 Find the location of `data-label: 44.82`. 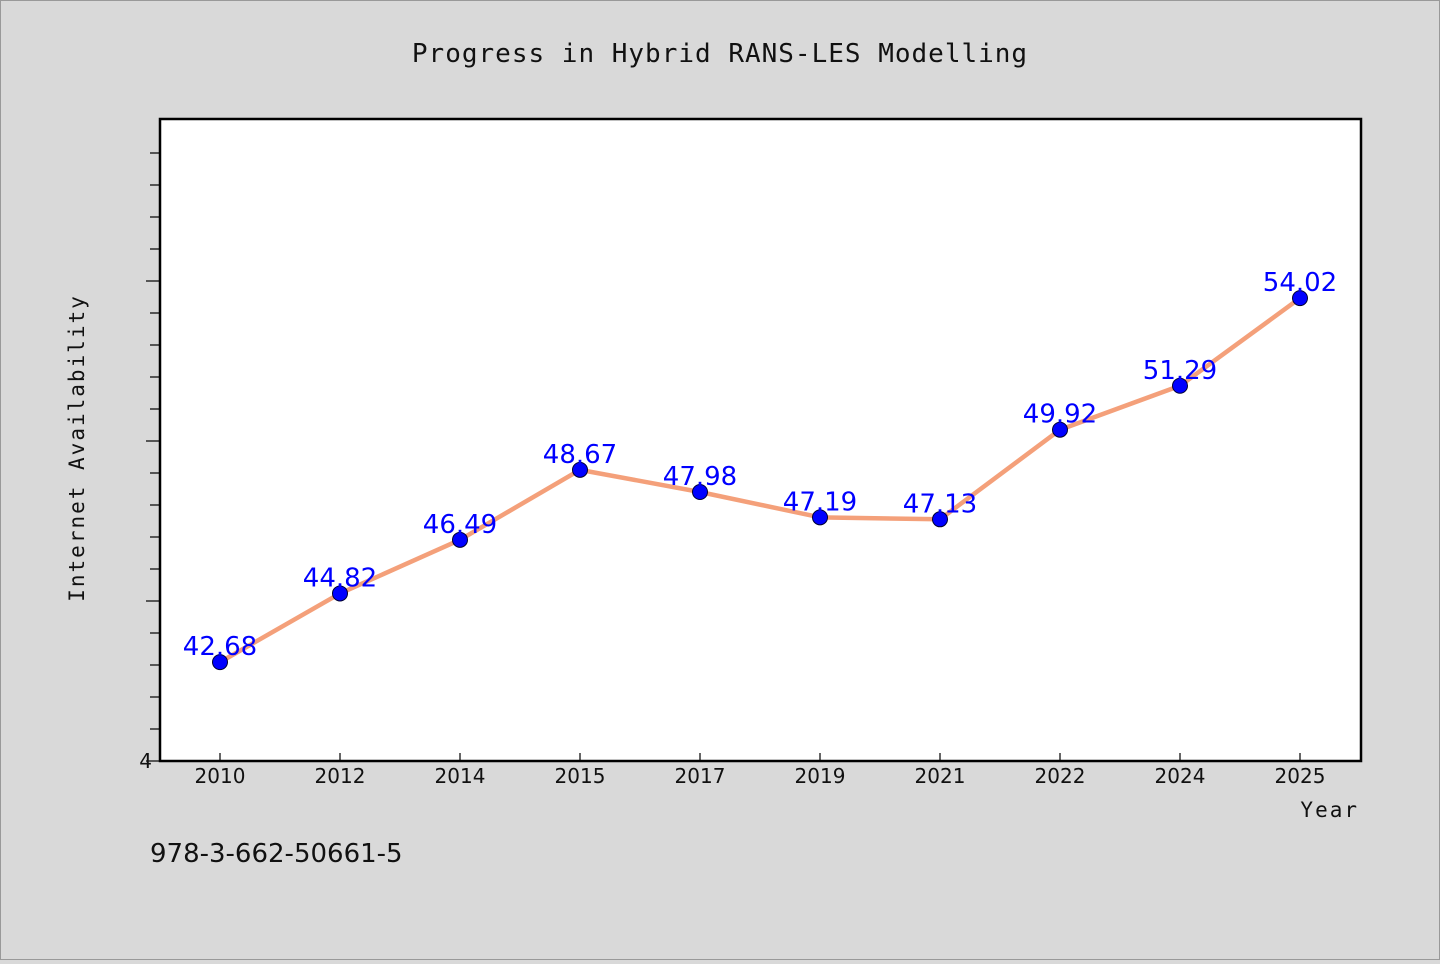

data-label: 44.82 is located at coordinates (340, 578).